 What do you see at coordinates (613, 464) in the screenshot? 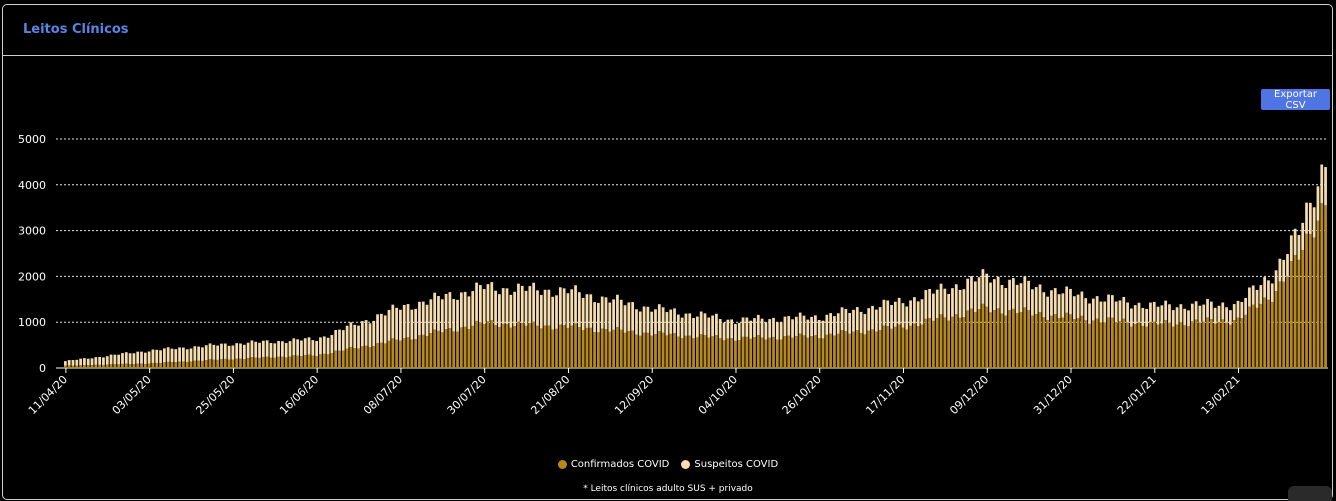
I see `legend-item-confirmed: Confirmados COVID` at bounding box center [613, 464].